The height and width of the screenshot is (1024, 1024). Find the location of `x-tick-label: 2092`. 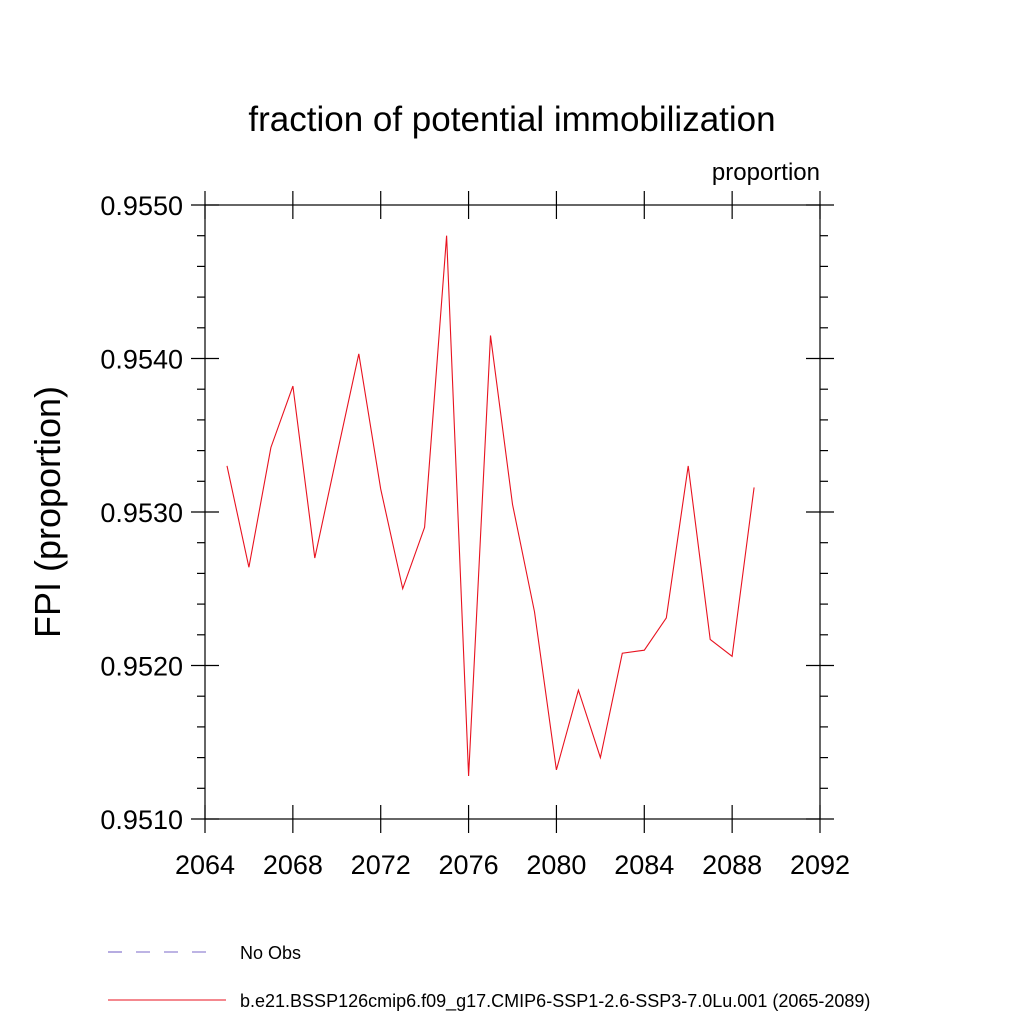

x-tick-label: 2092 is located at coordinates (820, 865).